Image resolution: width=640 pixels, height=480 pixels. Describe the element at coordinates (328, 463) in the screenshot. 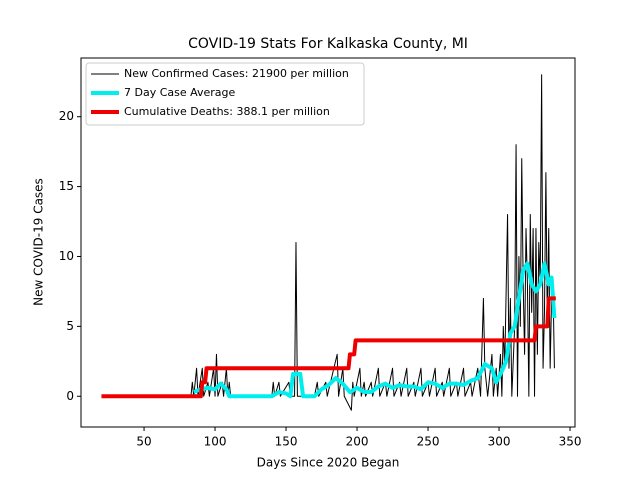

I see `x-axis-label: Days Since 2020 Began` at that location.